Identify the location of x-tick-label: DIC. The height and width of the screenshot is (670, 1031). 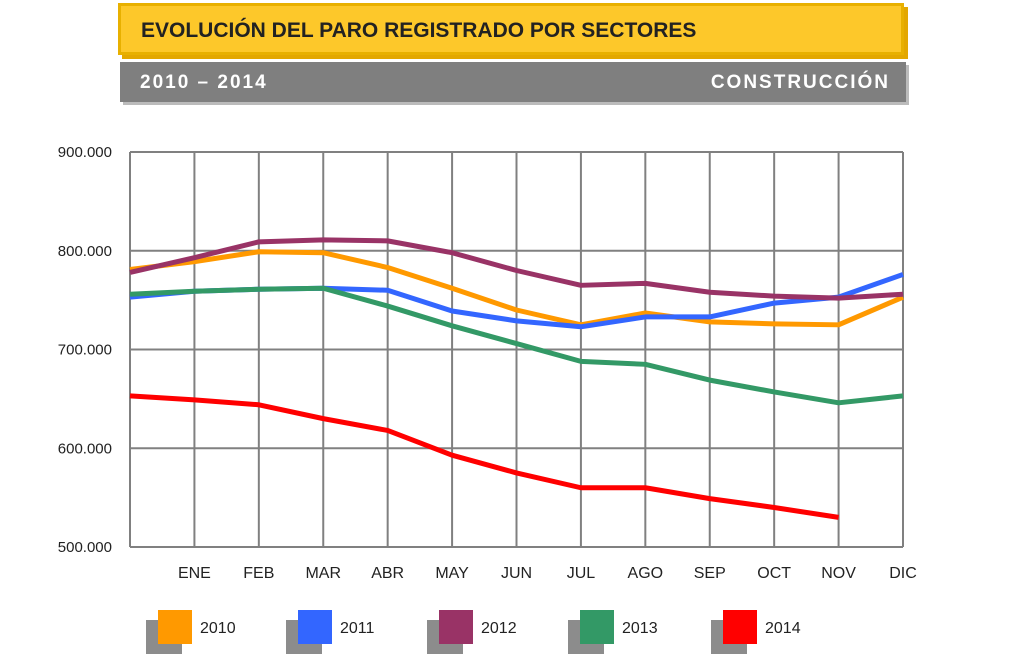
(903, 573).